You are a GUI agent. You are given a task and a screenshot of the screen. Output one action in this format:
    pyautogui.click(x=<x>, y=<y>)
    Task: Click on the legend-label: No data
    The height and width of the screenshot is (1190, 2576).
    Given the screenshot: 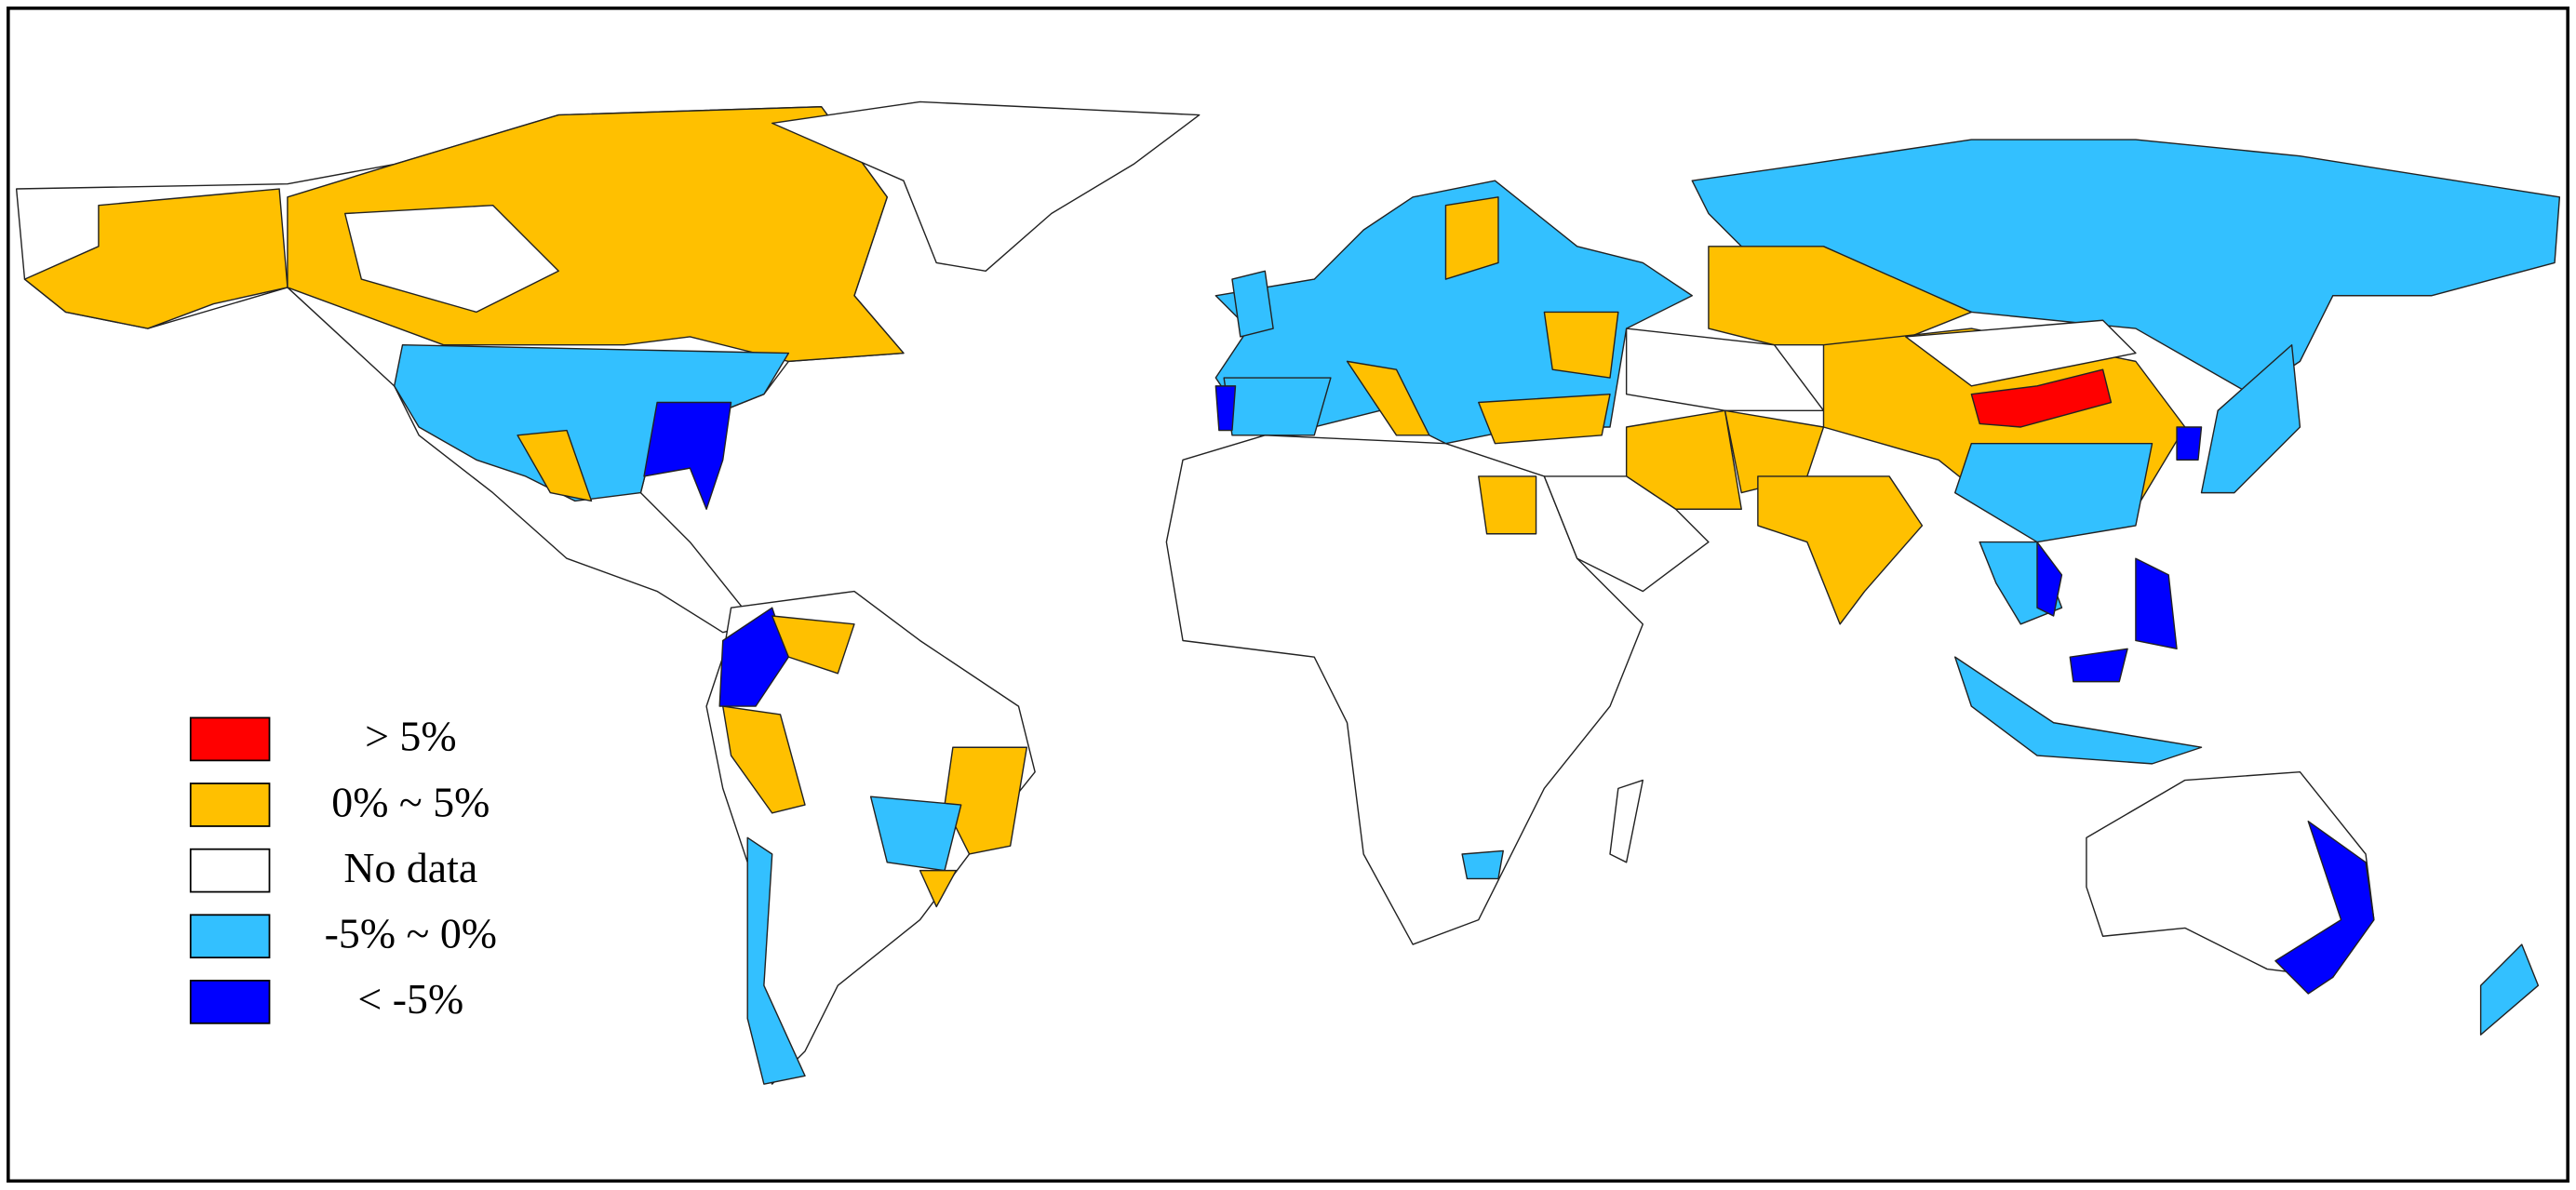 What is the action you would take?
    pyautogui.click(x=410, y=867)
    